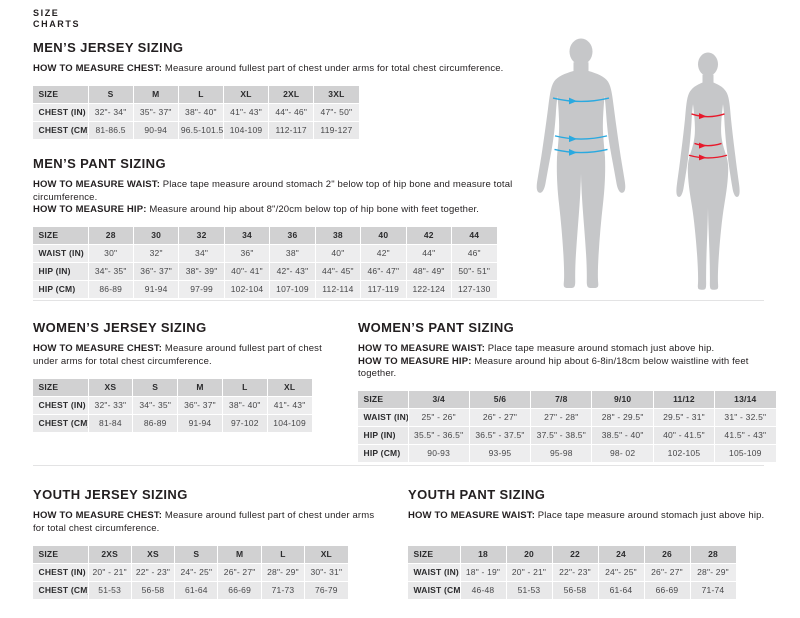  Describe the element at coordinates (438, 417) in the screenshot. I see `table-value-cell: 25" - 26"` at that location.